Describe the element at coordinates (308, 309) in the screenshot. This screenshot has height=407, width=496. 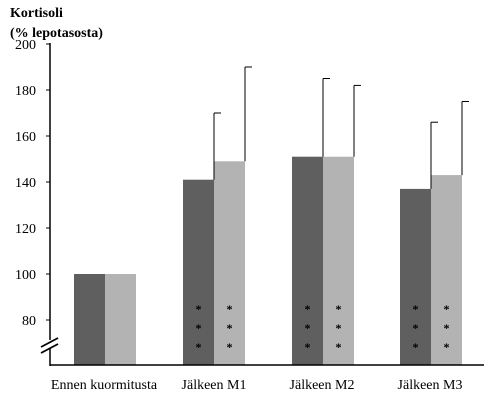
I see `significance-mark-2-0-0: *` at that location.